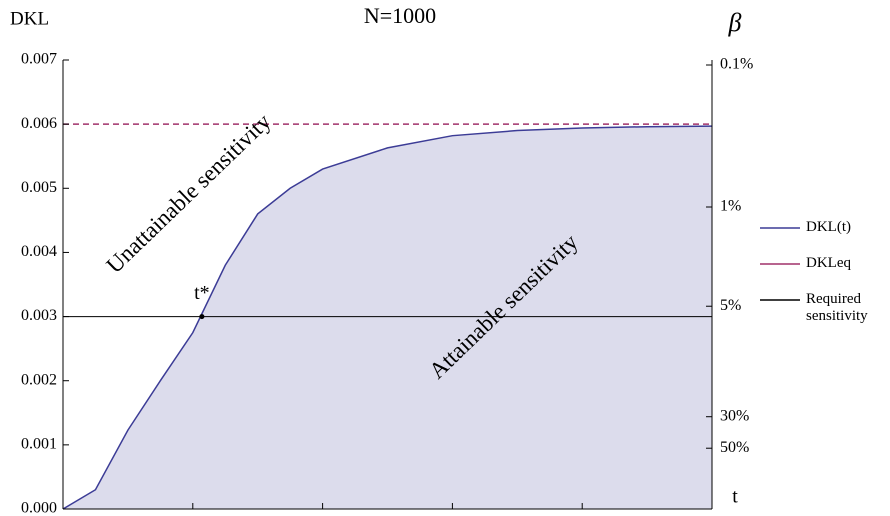 Image resolution: width=890 pixels, height=516 pixels. What do you see at coordinates (39, 123) in the screenshot?
I see `y-tick-label: 0.006` at bounding box center [39, 123].